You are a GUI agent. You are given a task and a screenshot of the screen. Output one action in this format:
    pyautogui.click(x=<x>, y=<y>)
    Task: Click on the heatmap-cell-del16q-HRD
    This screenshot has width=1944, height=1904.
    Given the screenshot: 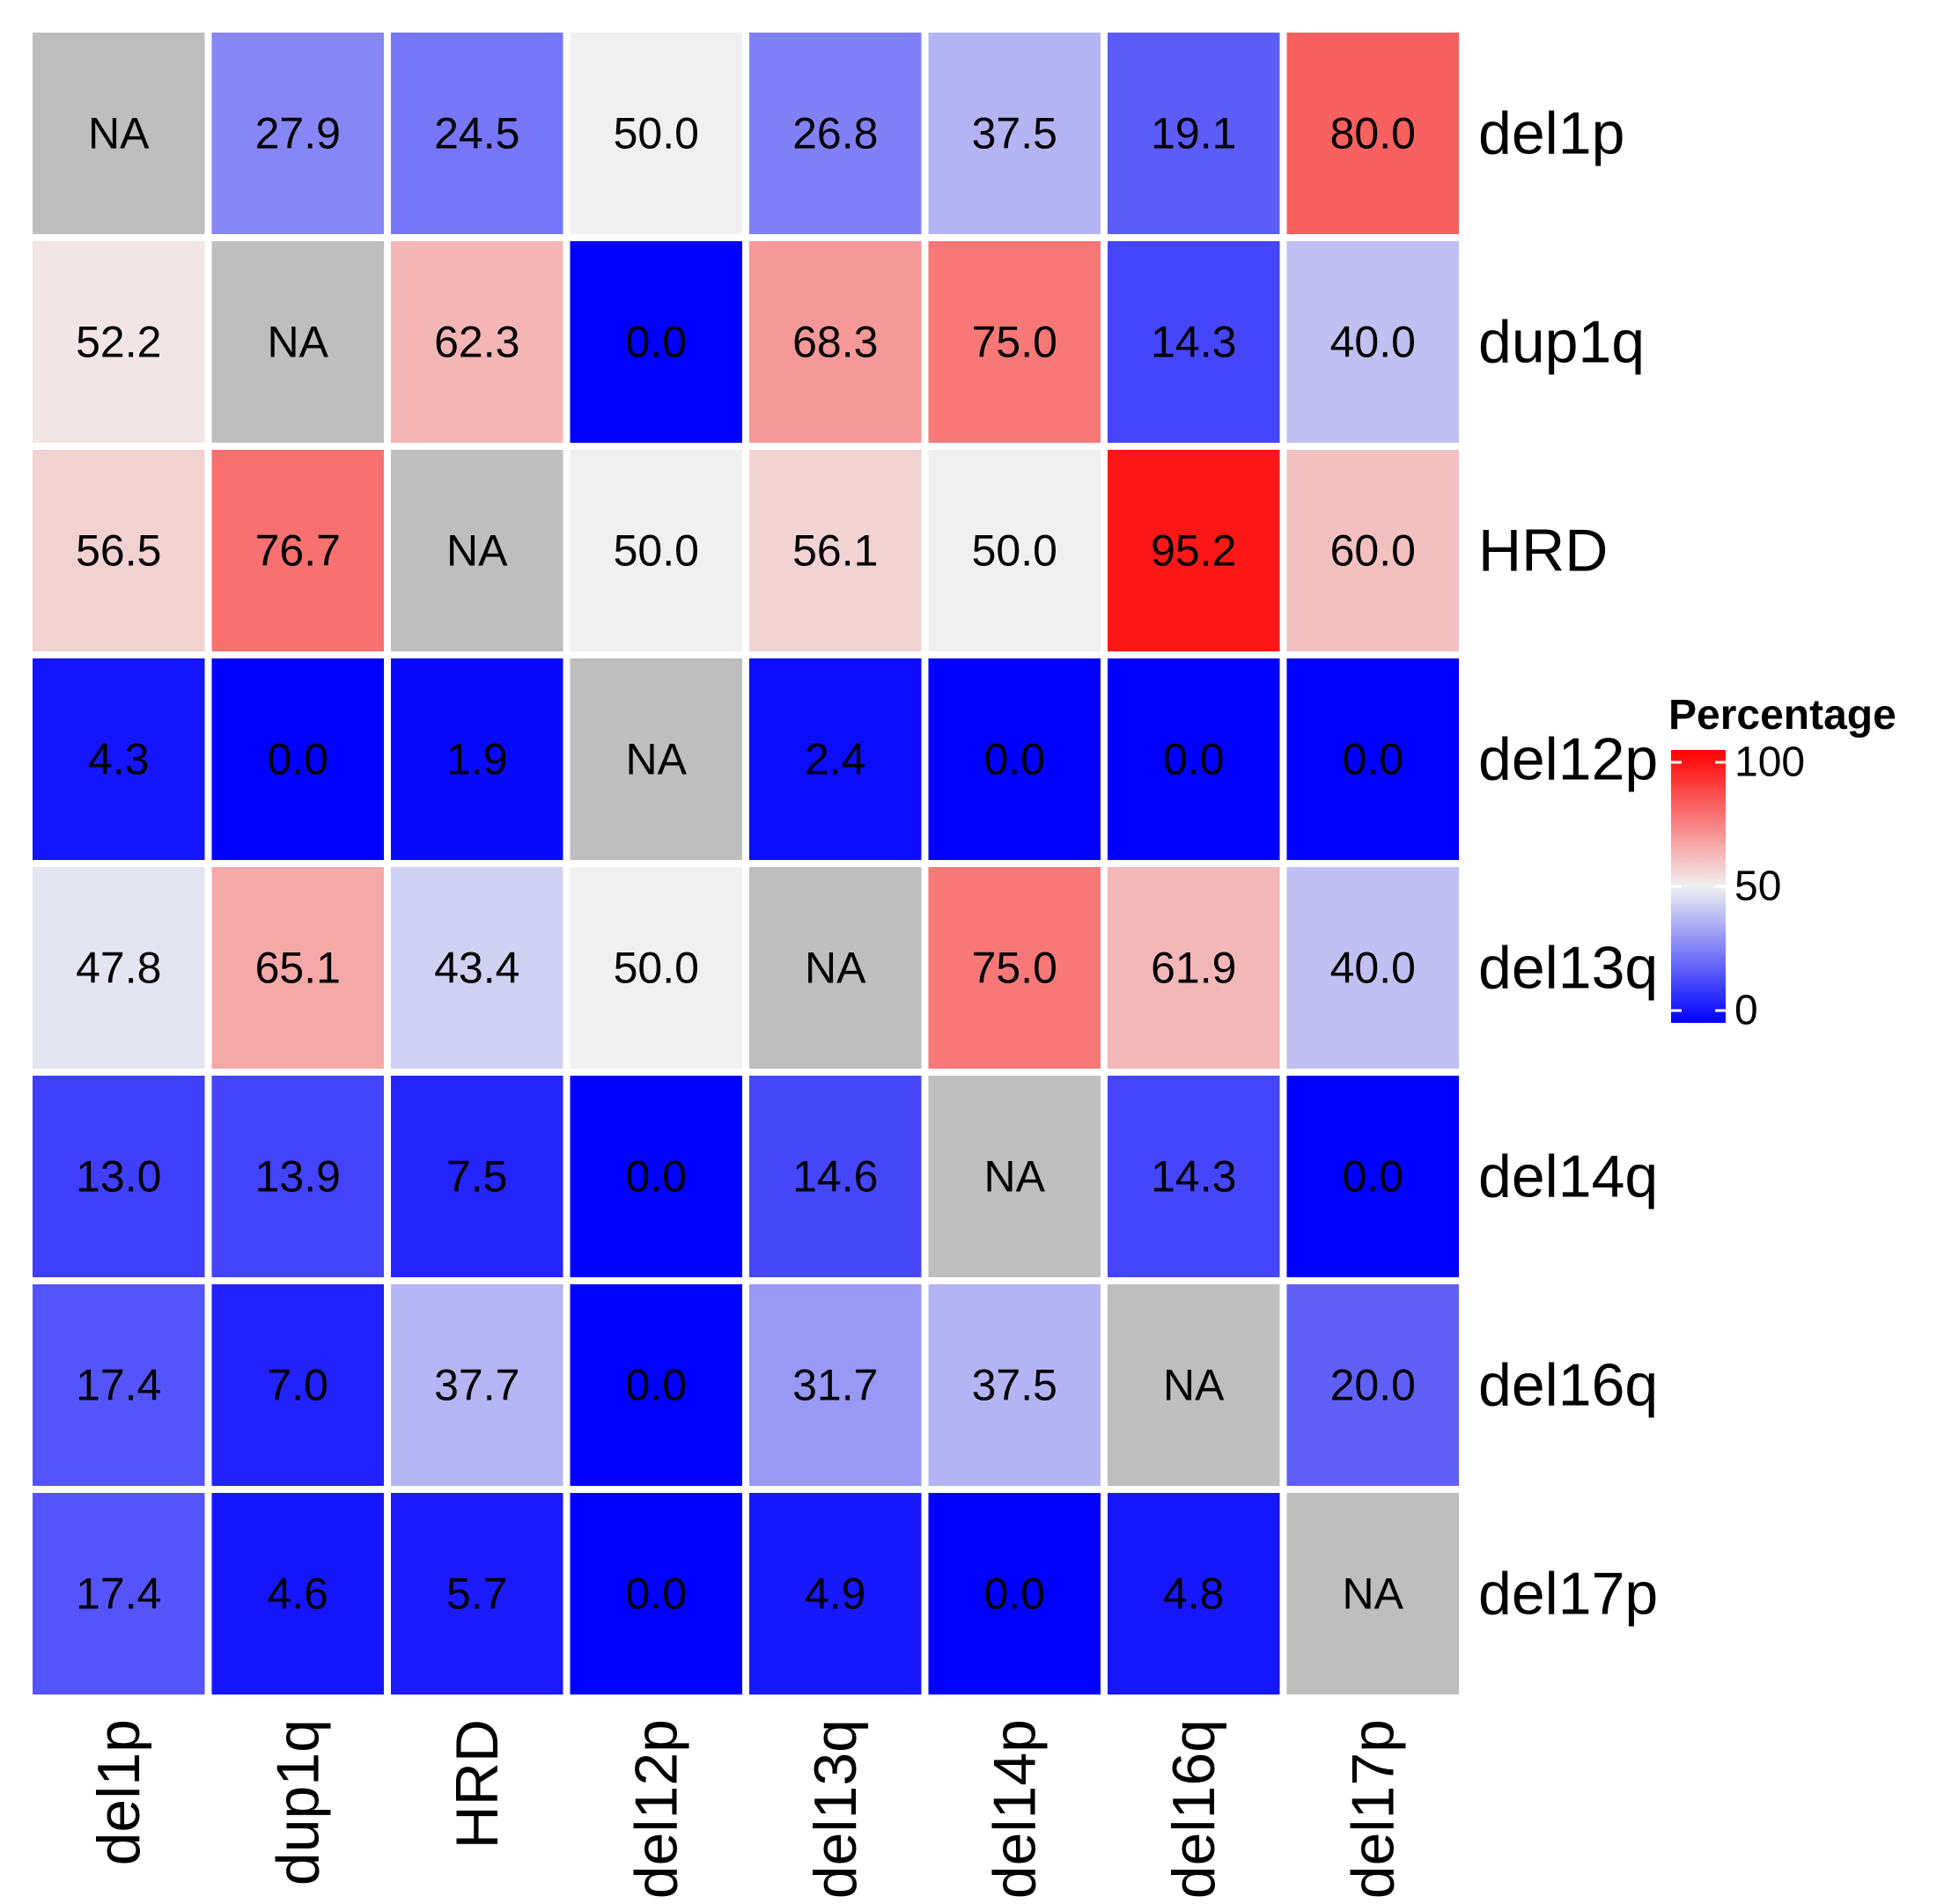 What is the action you would take?
    pyautogui.click(x=477, y=1385)
    